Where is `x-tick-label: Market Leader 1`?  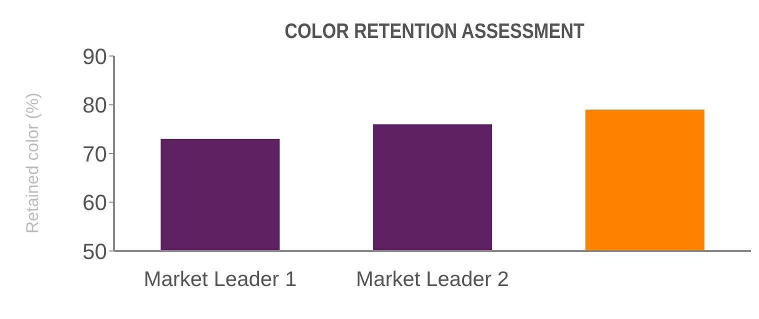
x-tick-label: Market Leader 1 is located at coordinates (220, 279).